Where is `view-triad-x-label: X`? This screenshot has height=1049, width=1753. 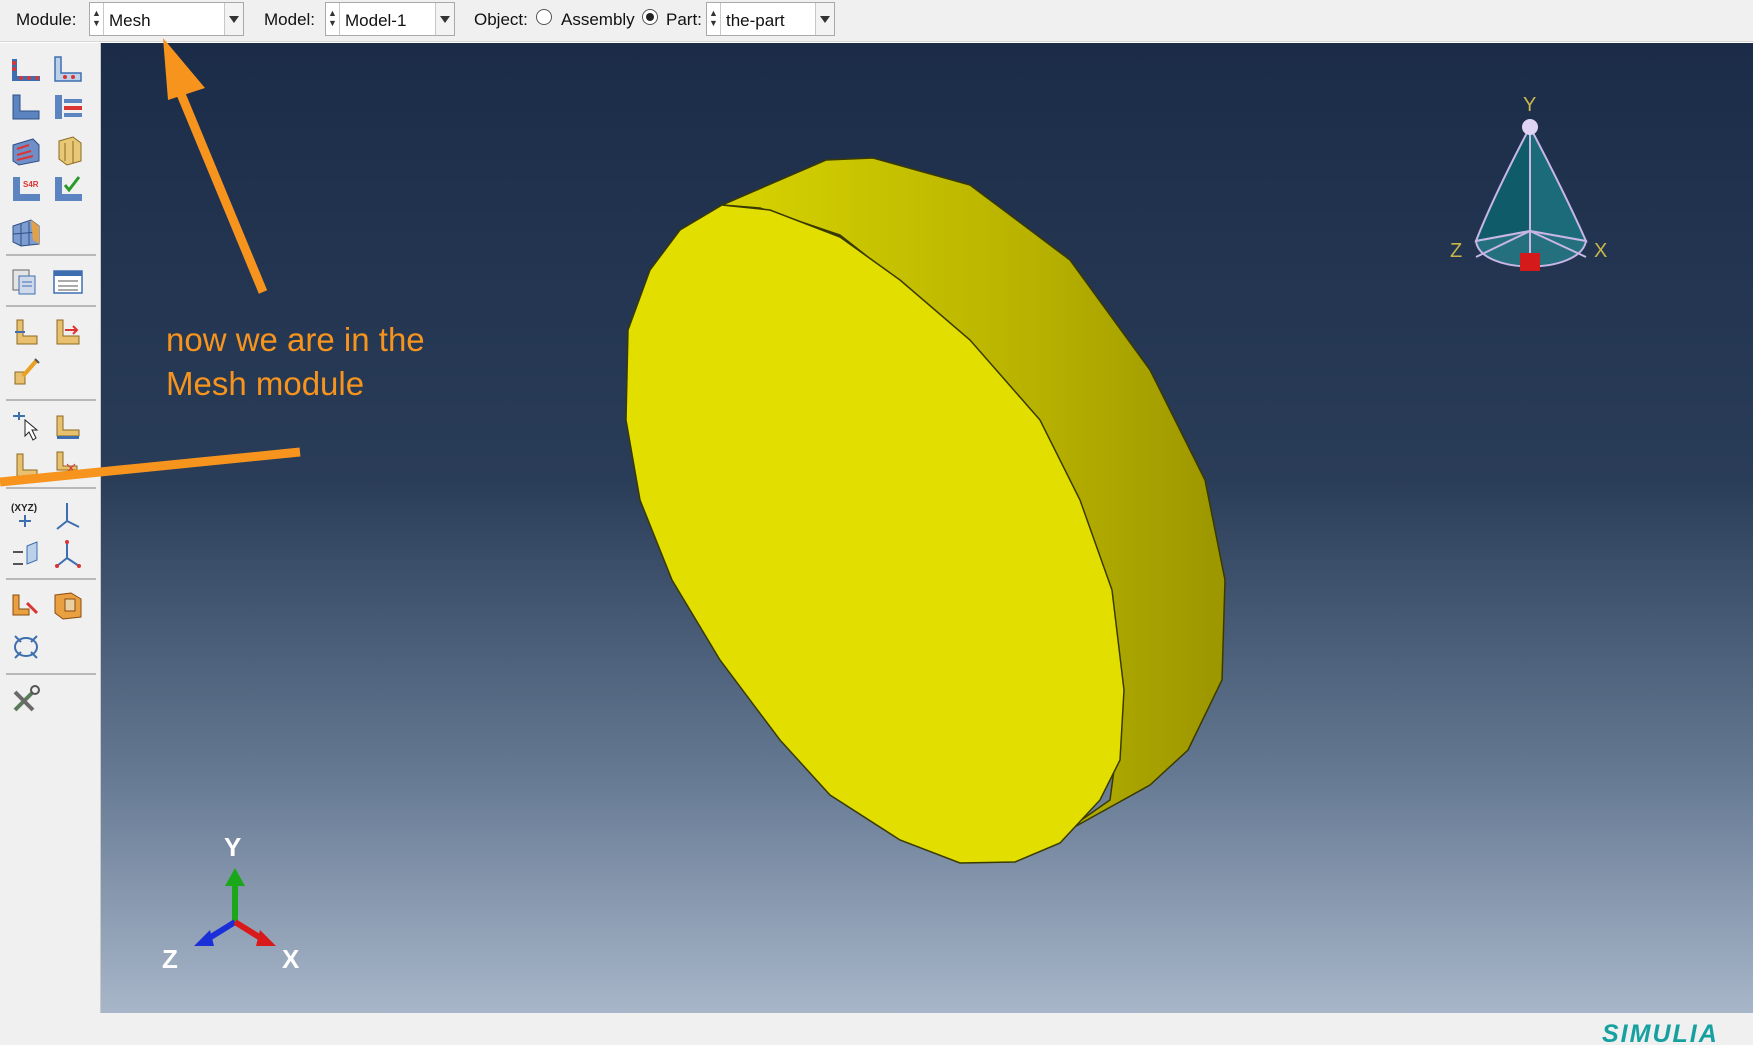 view-triad-x-label: X is located at coordinates (1600, 251).